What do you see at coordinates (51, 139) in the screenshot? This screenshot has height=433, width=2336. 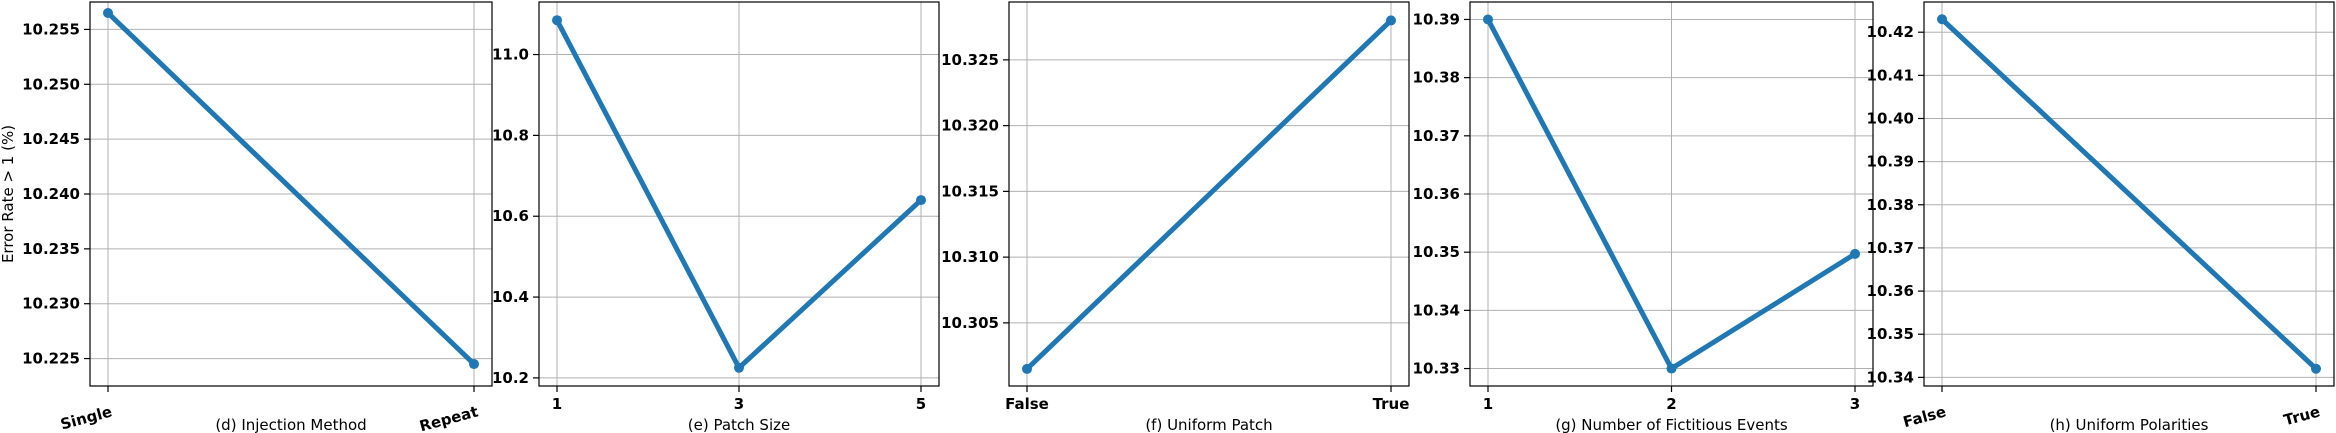 I see `y-tick-label: 10.245` at bounding box center [51, 139].